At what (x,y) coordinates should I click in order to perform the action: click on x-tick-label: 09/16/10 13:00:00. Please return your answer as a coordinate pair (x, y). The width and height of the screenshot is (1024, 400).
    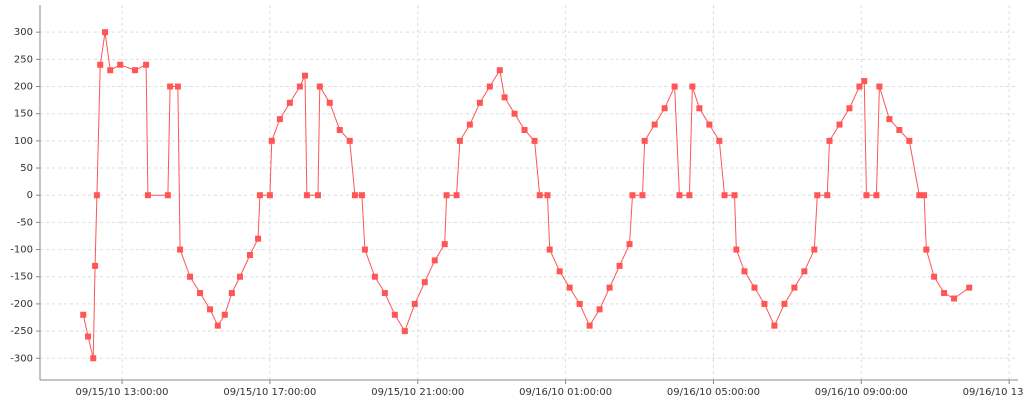
    Looking at the image, I should click on (993, 392).